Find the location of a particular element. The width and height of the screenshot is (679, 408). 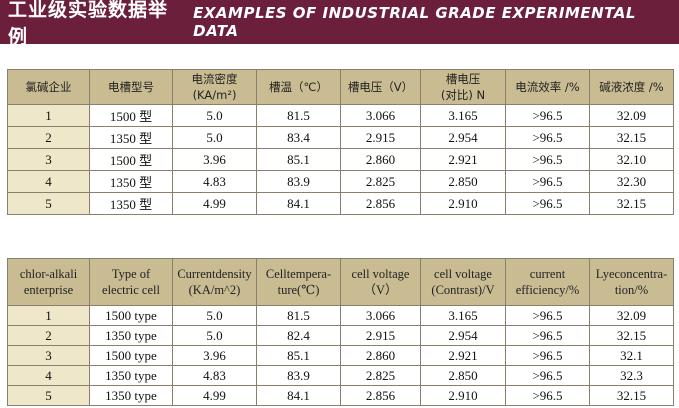

table-cell: 84.1 is located at coordinates (298, 395).